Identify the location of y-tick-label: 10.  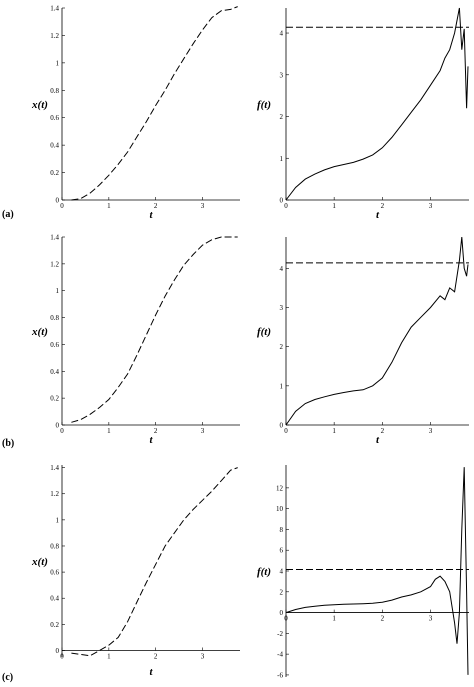
(280, 509).